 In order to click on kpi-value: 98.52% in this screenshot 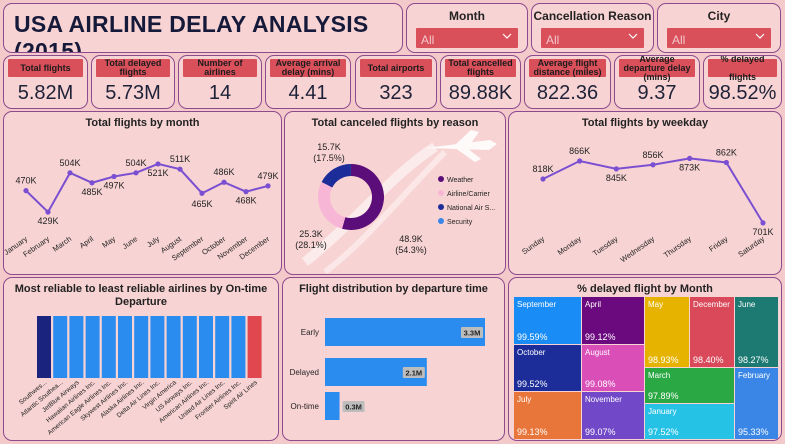, I will do `click(742, 93)`.